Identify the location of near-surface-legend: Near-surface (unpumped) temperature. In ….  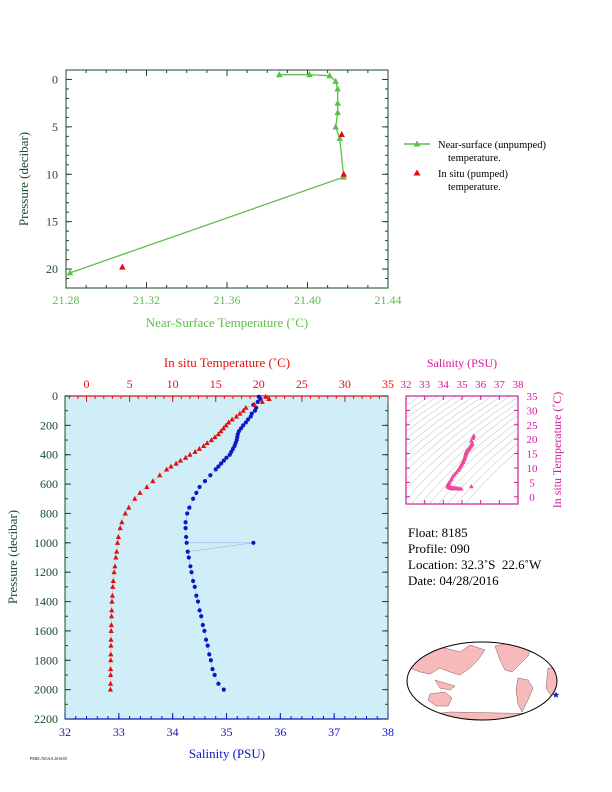
(475, 166).